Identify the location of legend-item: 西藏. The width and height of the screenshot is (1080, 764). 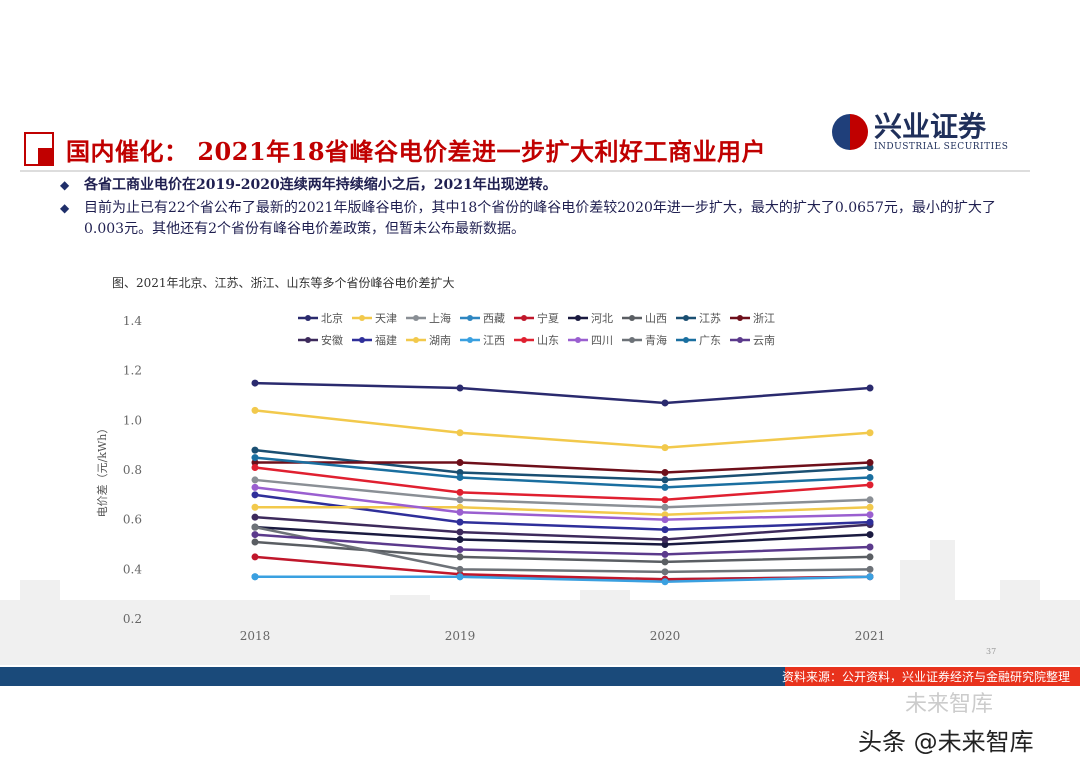
(482, 318).